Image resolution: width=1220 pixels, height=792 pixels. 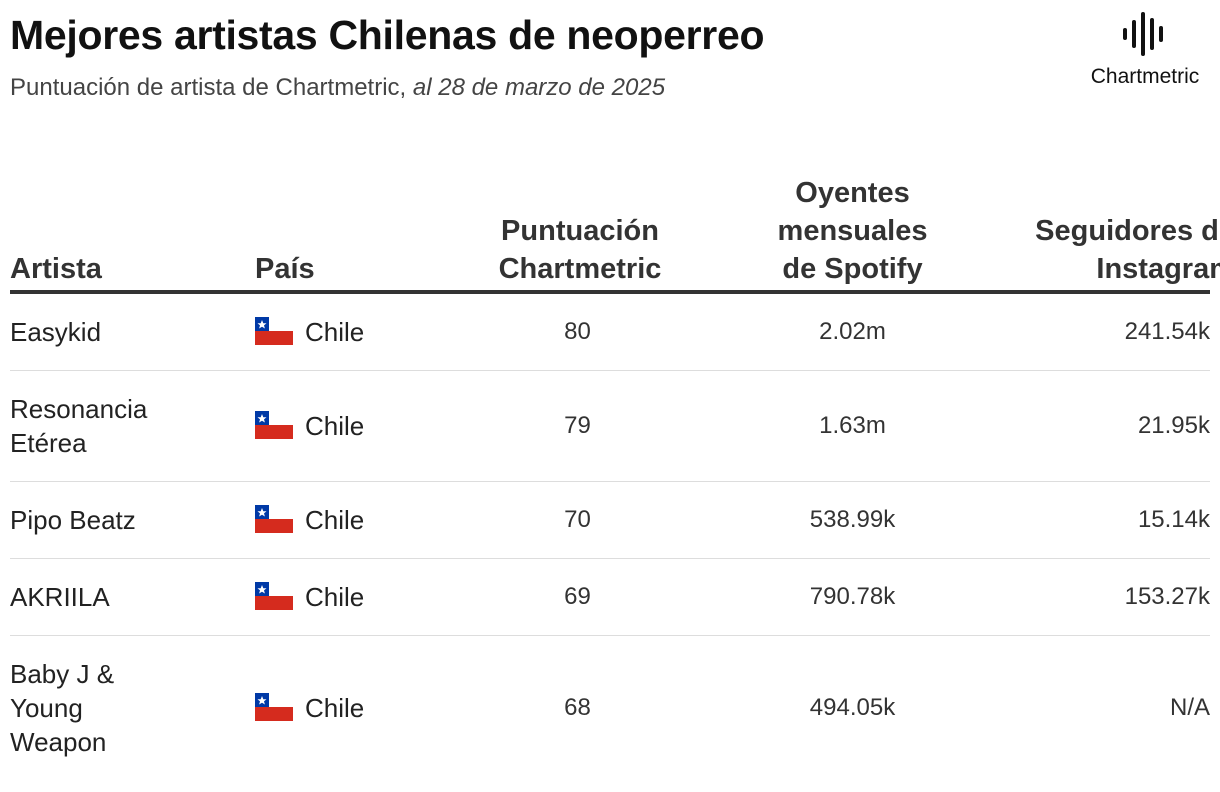 I want to click on cell-text: Easykid, so click(x=56, y=332).